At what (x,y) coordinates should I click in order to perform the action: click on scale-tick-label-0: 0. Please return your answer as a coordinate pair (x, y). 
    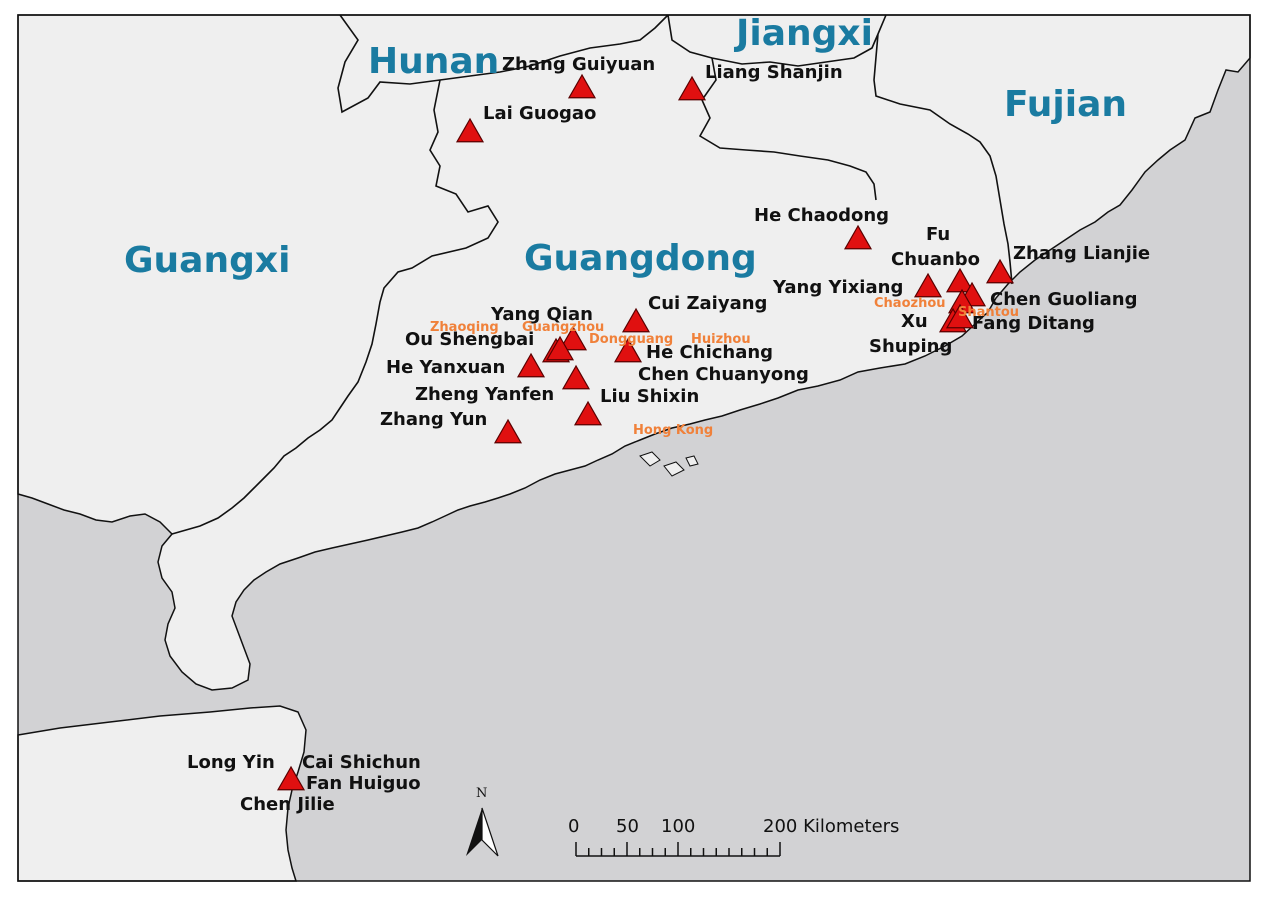
    Looking at the image, I should click on (573, 826).